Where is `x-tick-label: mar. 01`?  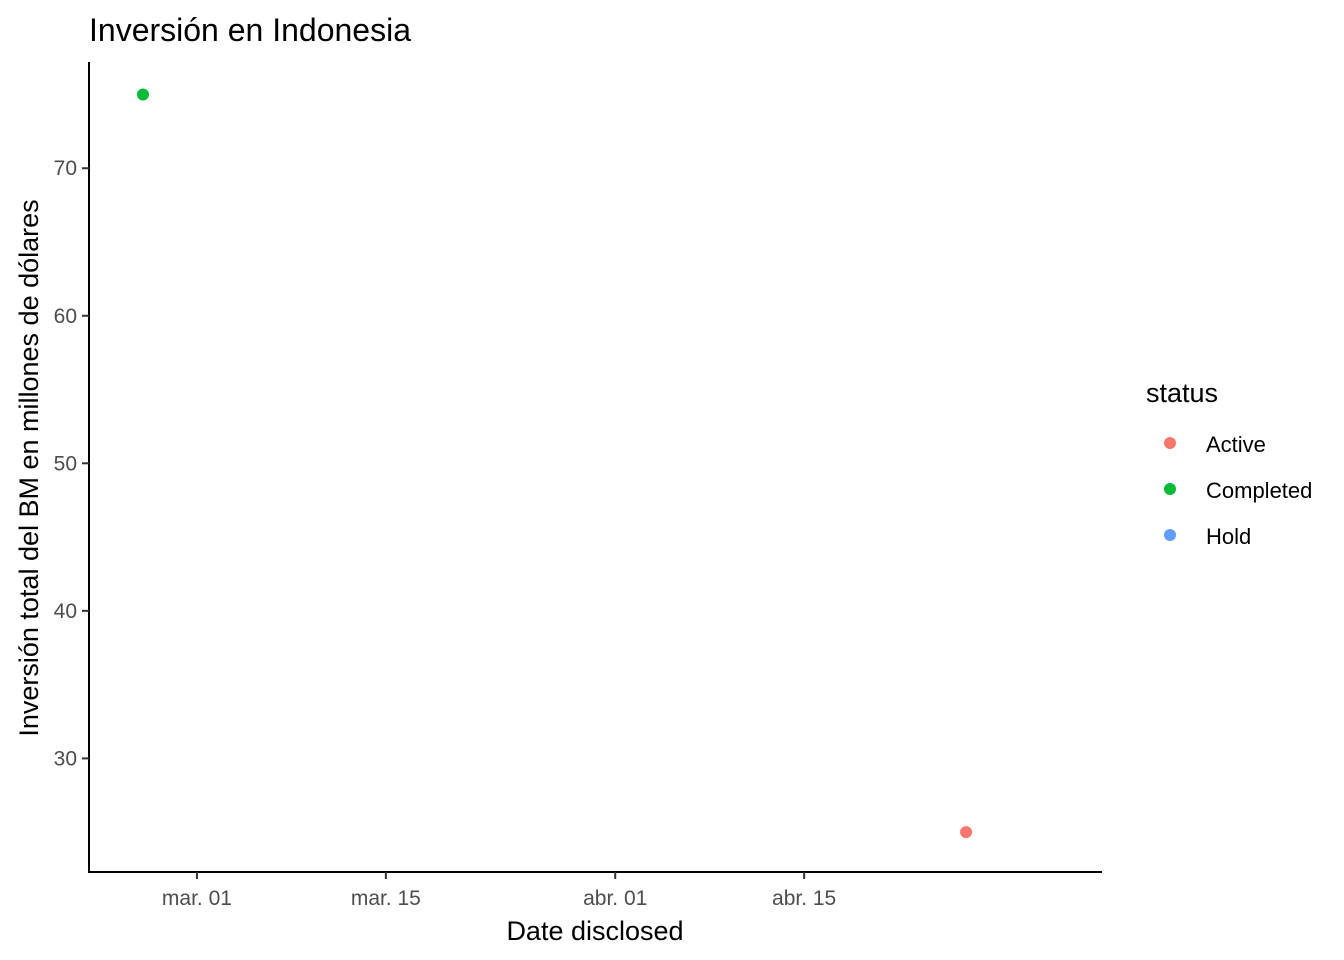 x-tick-label: mar. 01 is located at coordinates (197, 898).